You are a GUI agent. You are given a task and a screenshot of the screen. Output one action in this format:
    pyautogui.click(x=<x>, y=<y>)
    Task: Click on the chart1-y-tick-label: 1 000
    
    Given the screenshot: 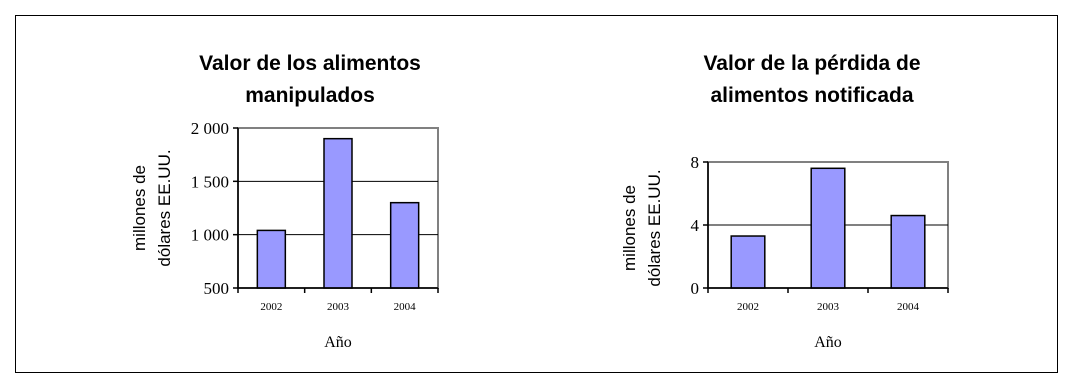 What is the action you would take?
    pyautogui.click(x=210, y=235)
    